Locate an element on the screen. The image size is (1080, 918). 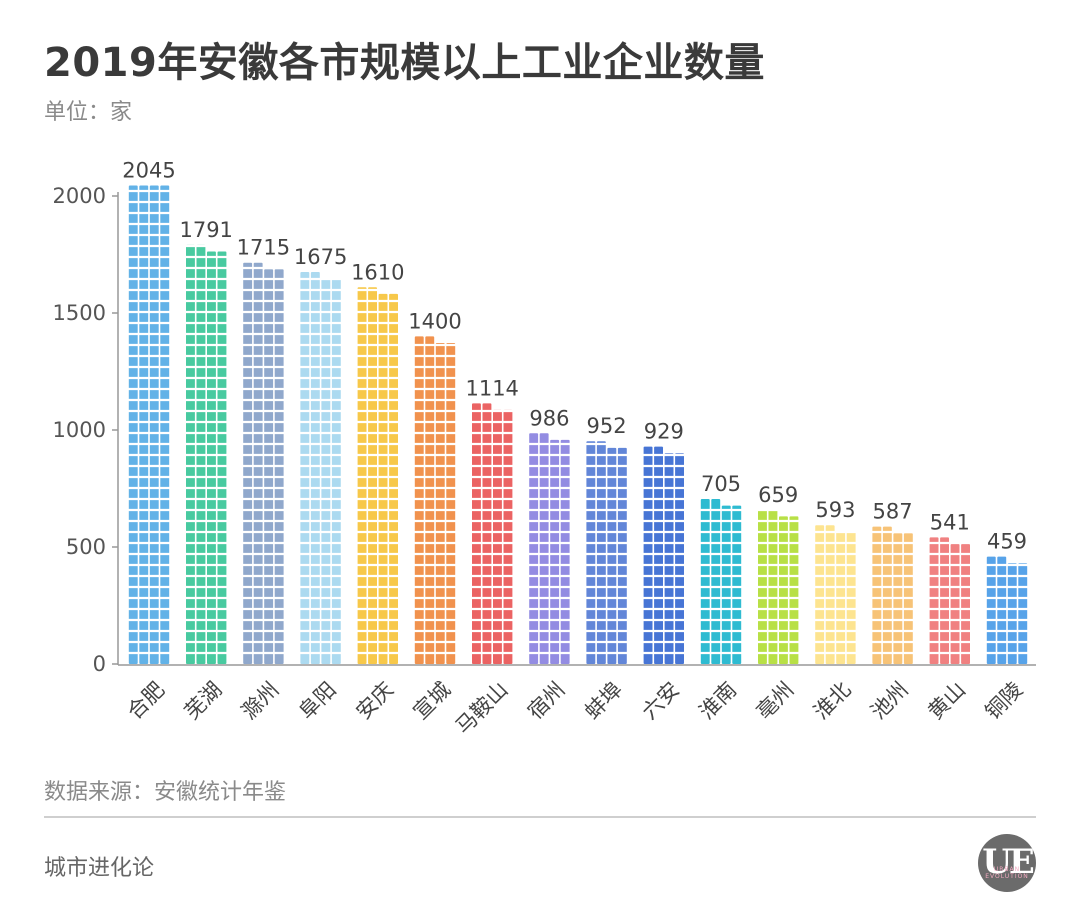
brand-name: 城市进化论 is located at coordinates (99, 868).